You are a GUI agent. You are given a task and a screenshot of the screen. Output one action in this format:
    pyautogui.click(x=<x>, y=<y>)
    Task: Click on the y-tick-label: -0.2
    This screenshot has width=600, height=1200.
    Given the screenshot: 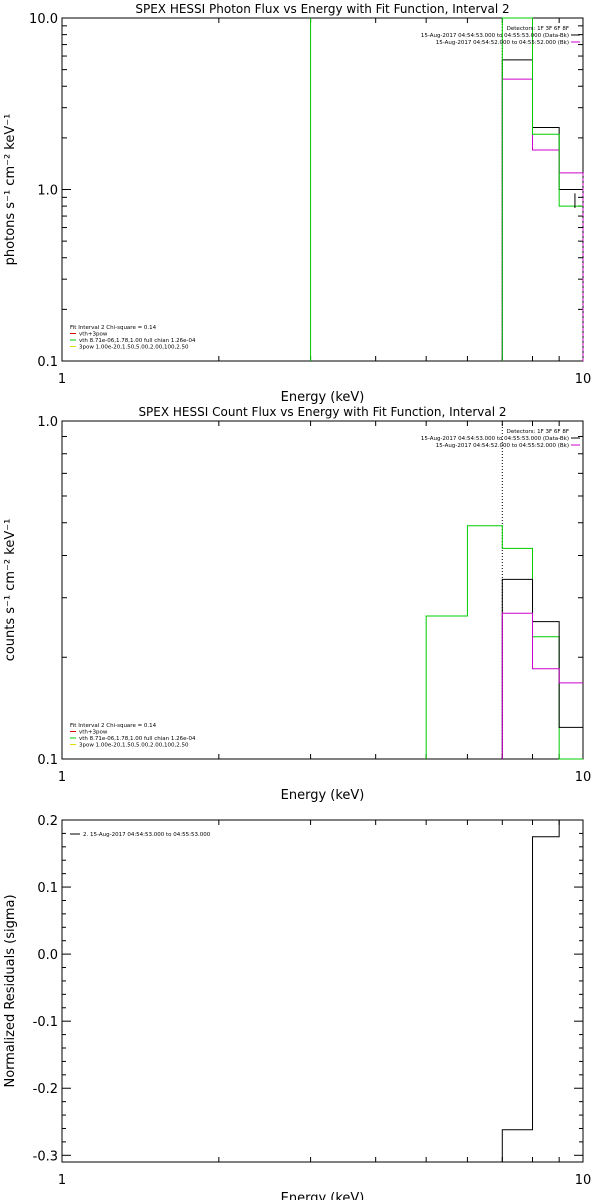 What is the action you would take?
    pyautogui.click(x=45, y=1089)
    